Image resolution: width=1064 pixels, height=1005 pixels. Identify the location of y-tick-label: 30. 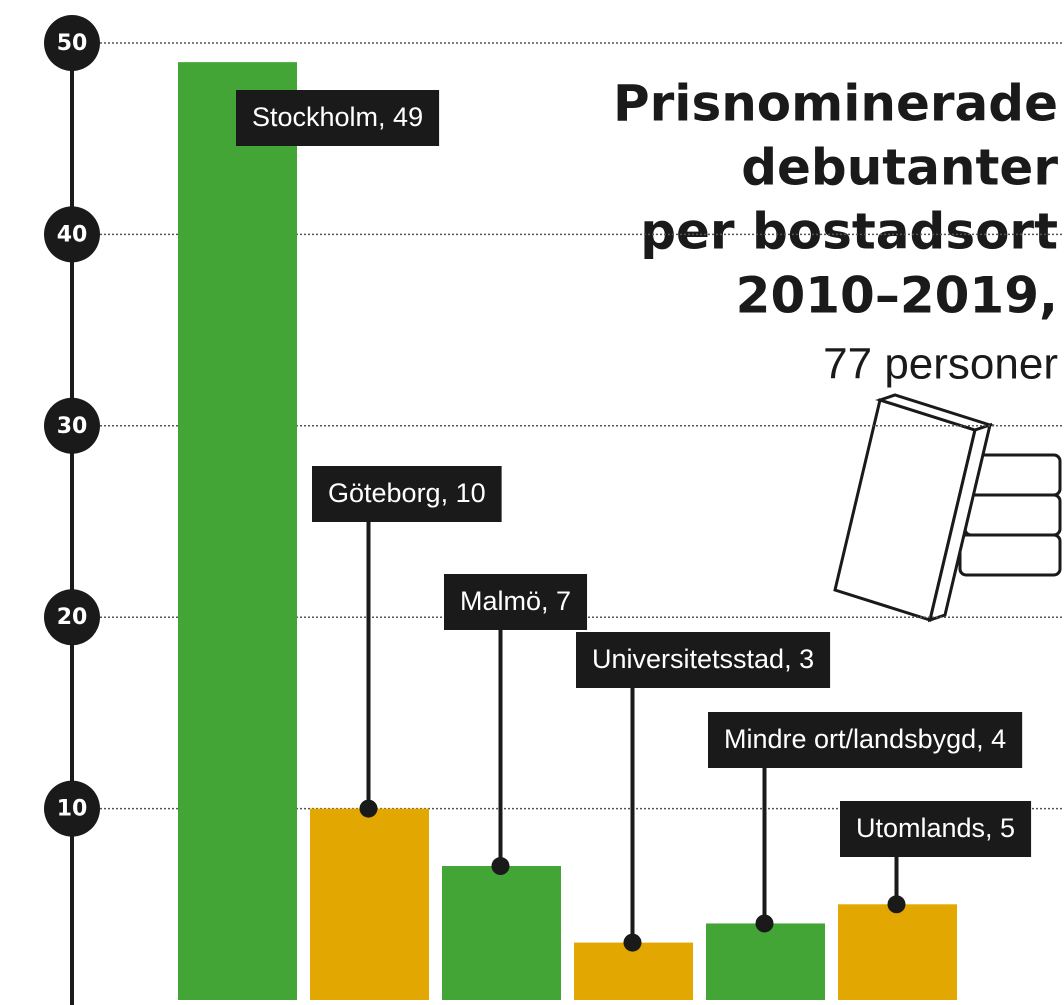
(72, 426).